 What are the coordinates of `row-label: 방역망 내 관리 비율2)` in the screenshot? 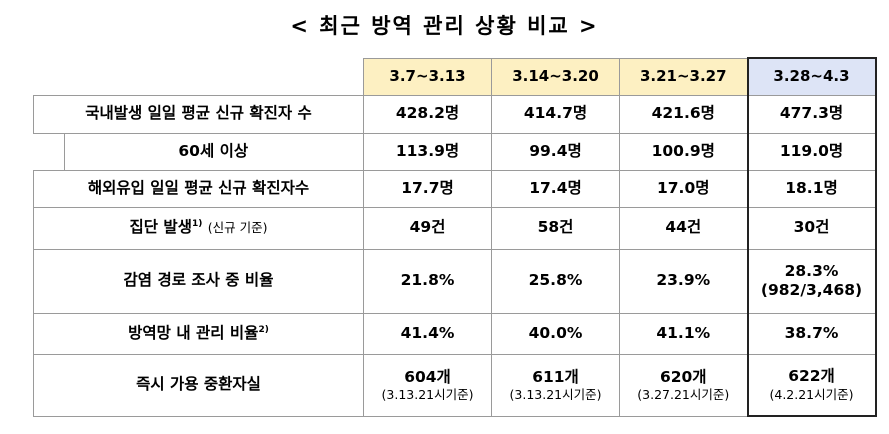 It's located at (198, 333).